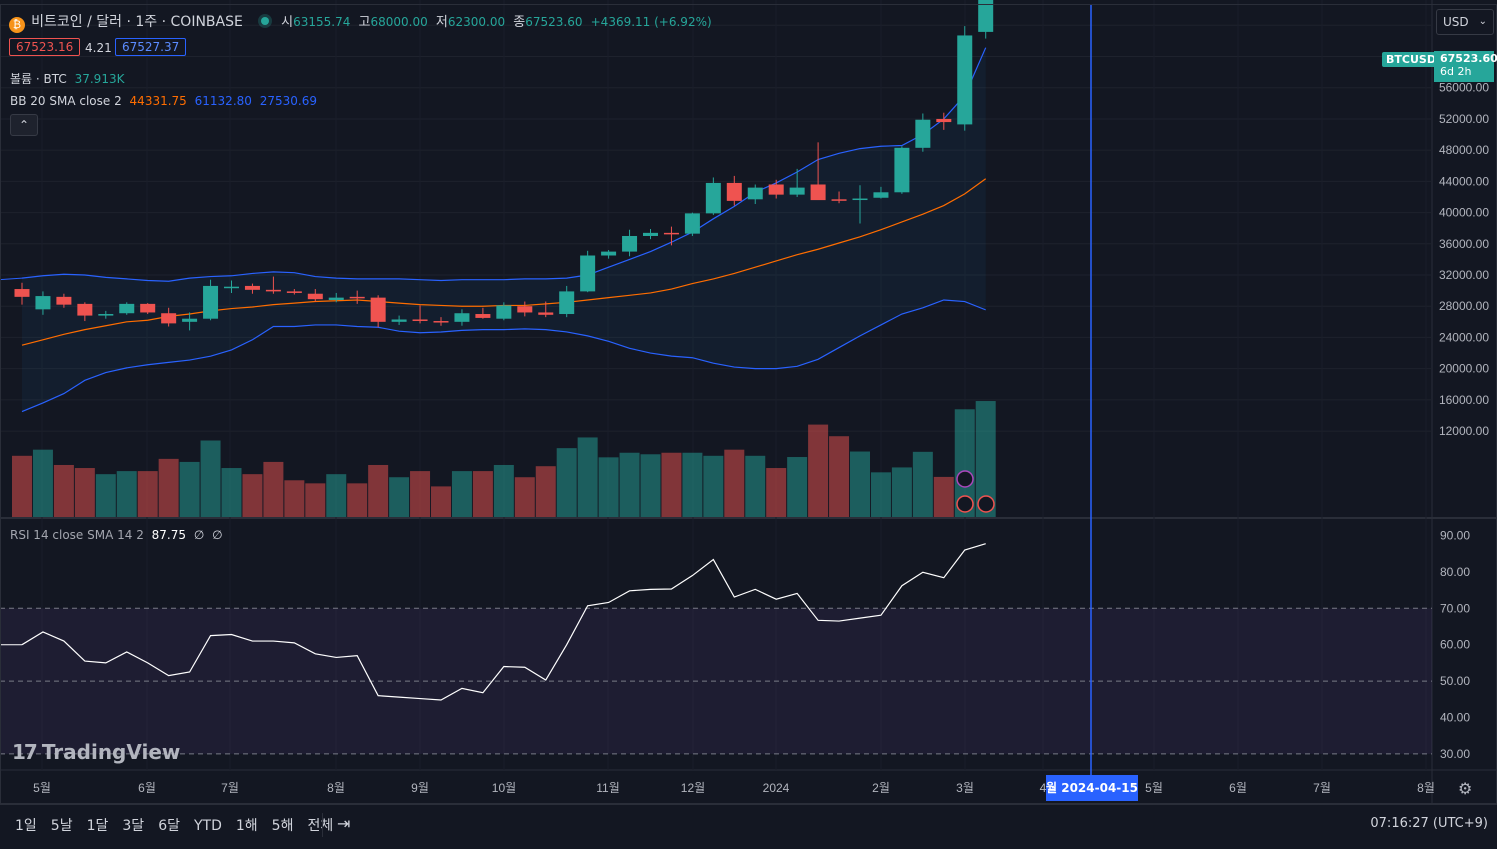  What do you see at coordinates (98, 48) in the screenshot?
I see `spread-value: 4.21` at bounding box center [98, 48].